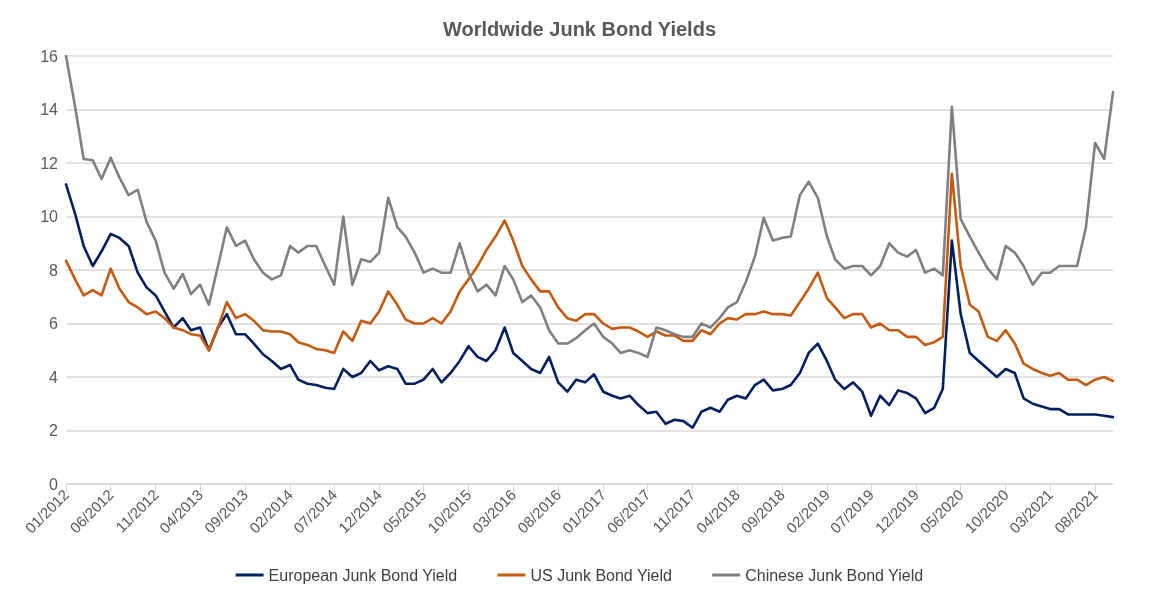 This screenshot has height=614, width=1159. Describe the element at coordinates (363, 575) in the screenshot. I see `legend-label: European Junk Bond Yield` at that location.